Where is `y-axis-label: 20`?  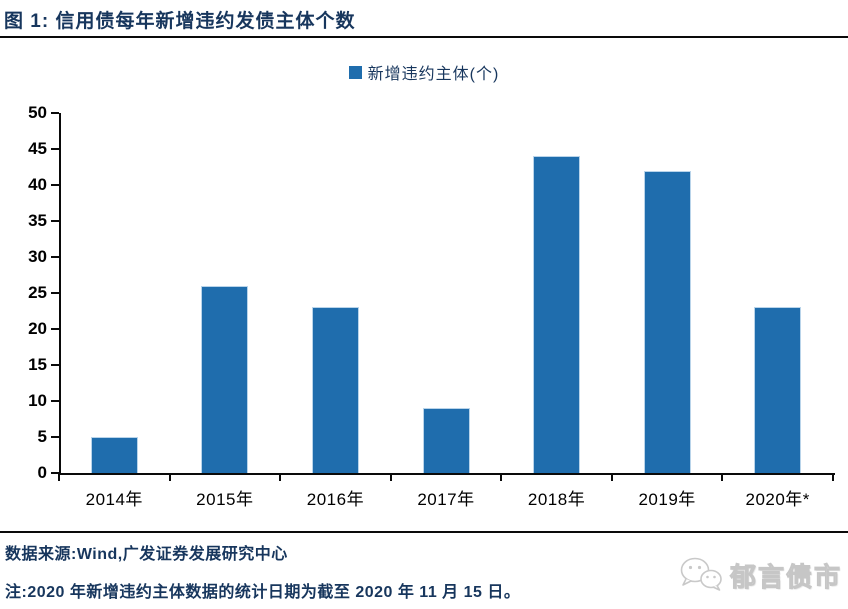
y-axis-label: 20 is located at coordinates (37, 328).